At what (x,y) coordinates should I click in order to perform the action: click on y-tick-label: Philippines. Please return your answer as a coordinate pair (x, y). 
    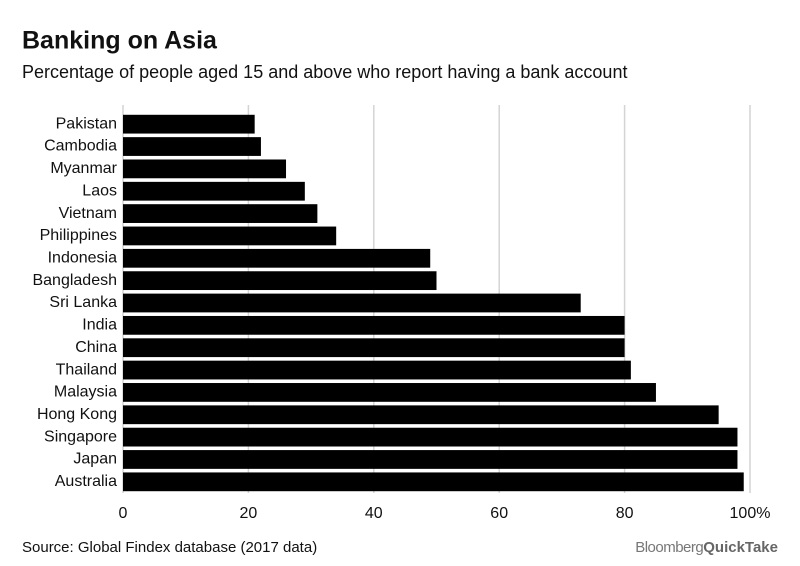
    Looking at the image, I should click on (78, 235).